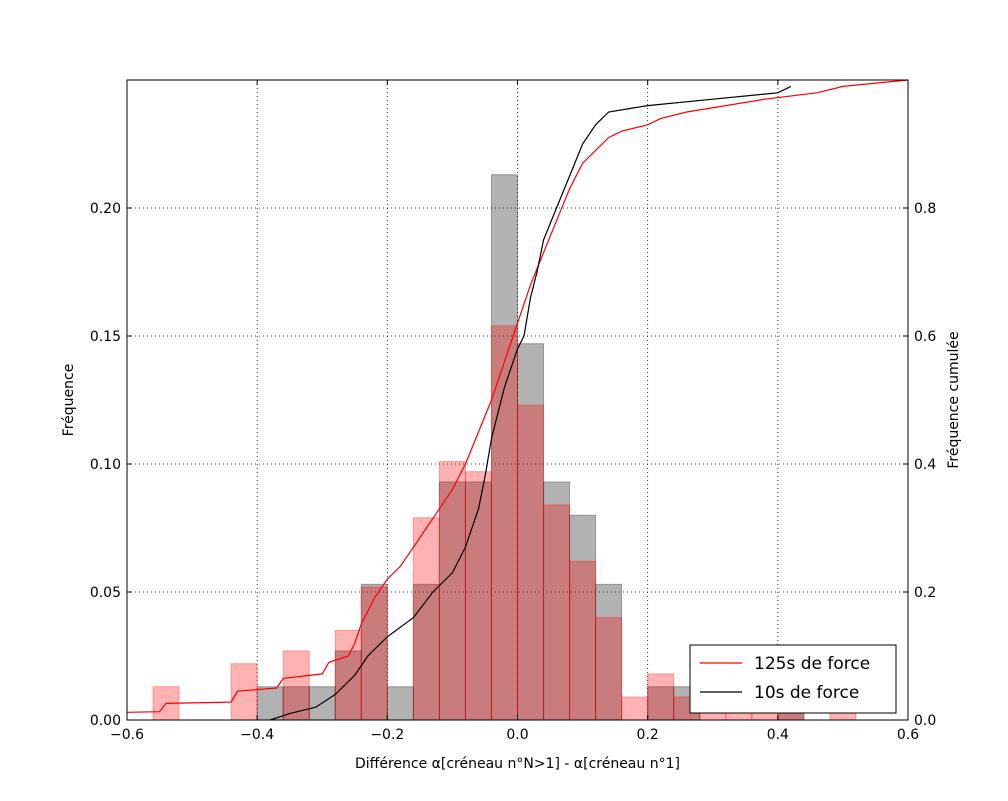 Image resolution: width=1008 pixels, height=801 pixels. I want to click on y-right-tick-label: 0.4, so click(925, 465).